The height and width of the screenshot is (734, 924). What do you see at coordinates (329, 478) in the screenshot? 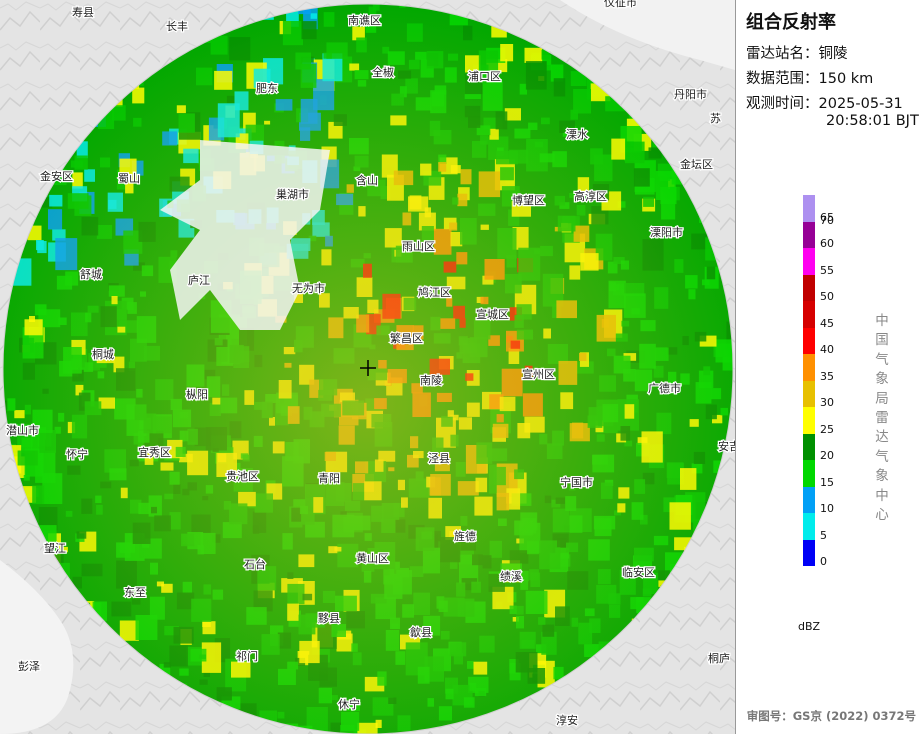
I see `place-label: 青阳` at bounding box center [329, 478].